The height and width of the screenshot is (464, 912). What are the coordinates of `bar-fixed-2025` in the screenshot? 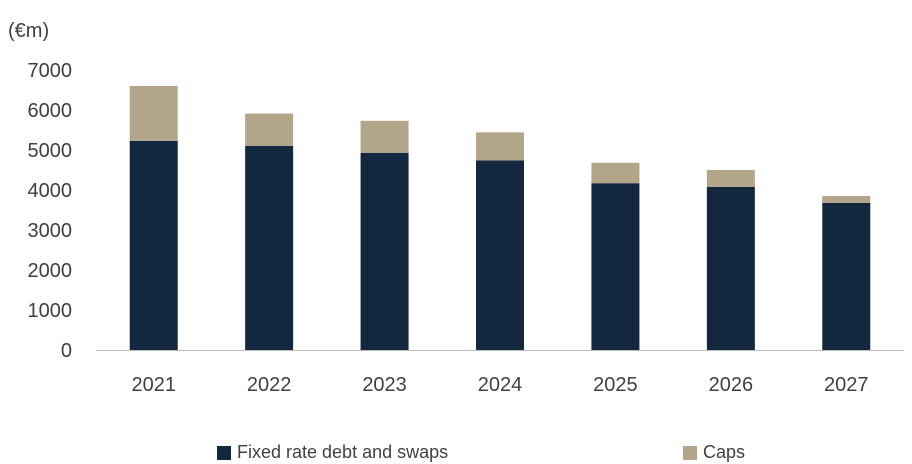 It's located at (615, 266).